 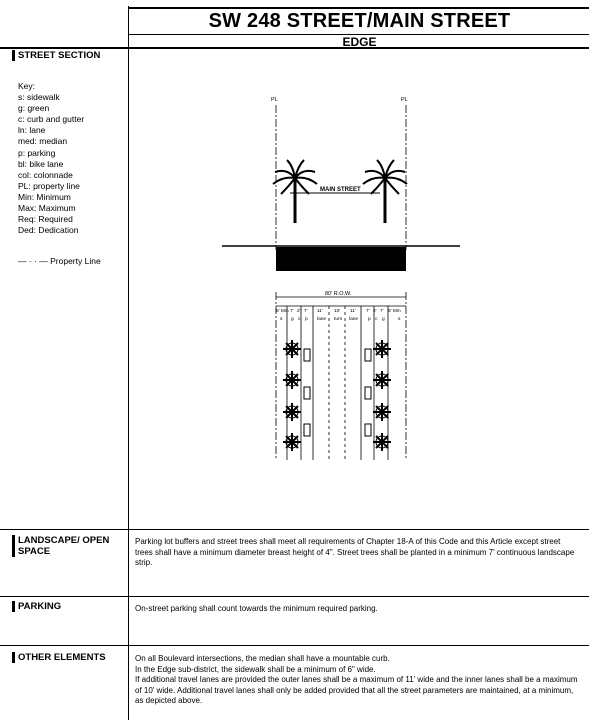 What do you see at coordinates (44, 196) in the screenshot?
I see `key-item: Min: Minimum` at bounding box center [44, 196].